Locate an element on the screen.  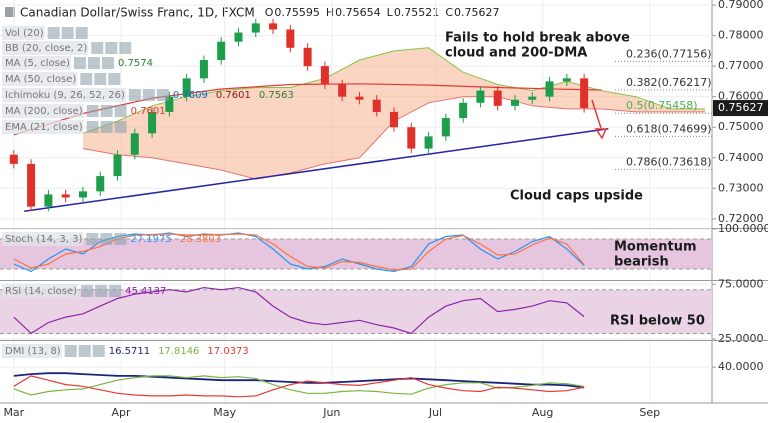
indicator-label: RSI (14, close) is located at coordinates (41, 291).